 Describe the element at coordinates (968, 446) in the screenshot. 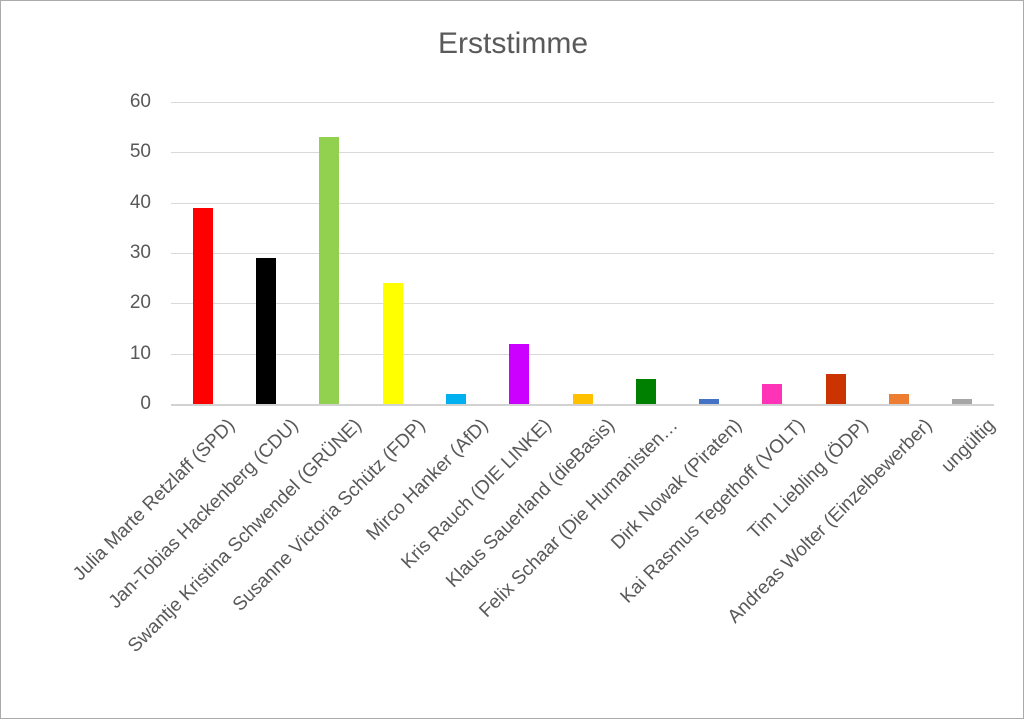

I see `x-category-label: ungültig` at that location.